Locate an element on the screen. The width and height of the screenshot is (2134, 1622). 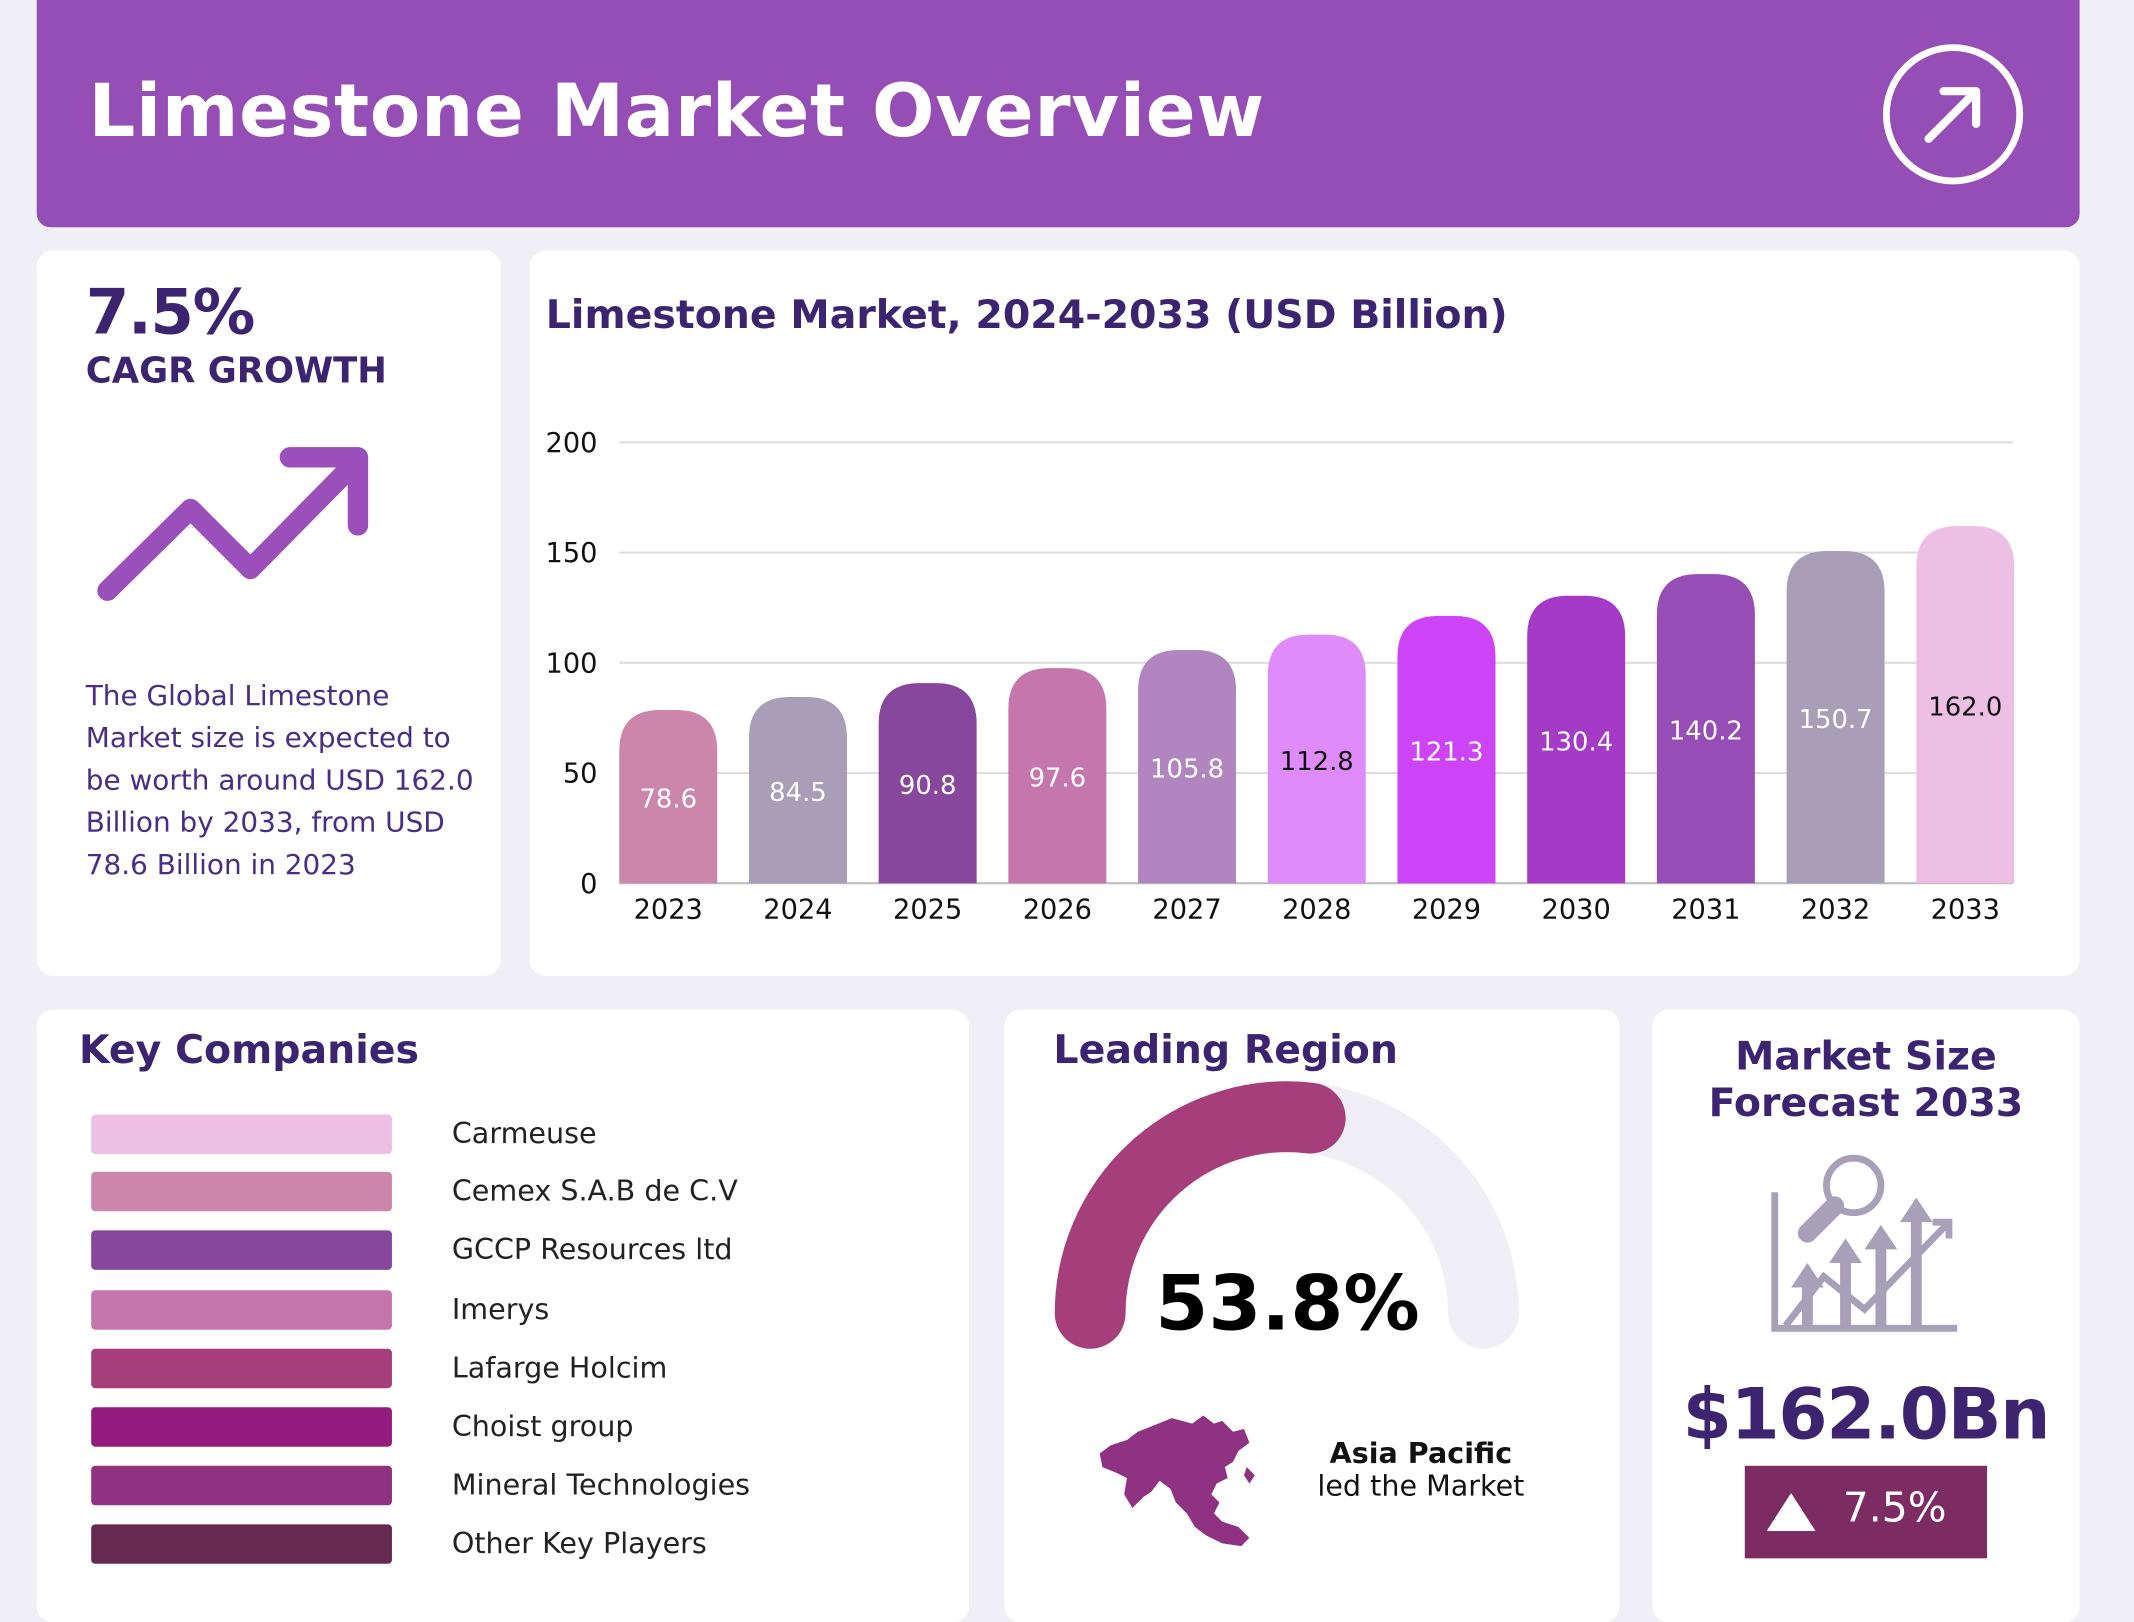
gauge-fill is located at coordinates (1200, 1215).